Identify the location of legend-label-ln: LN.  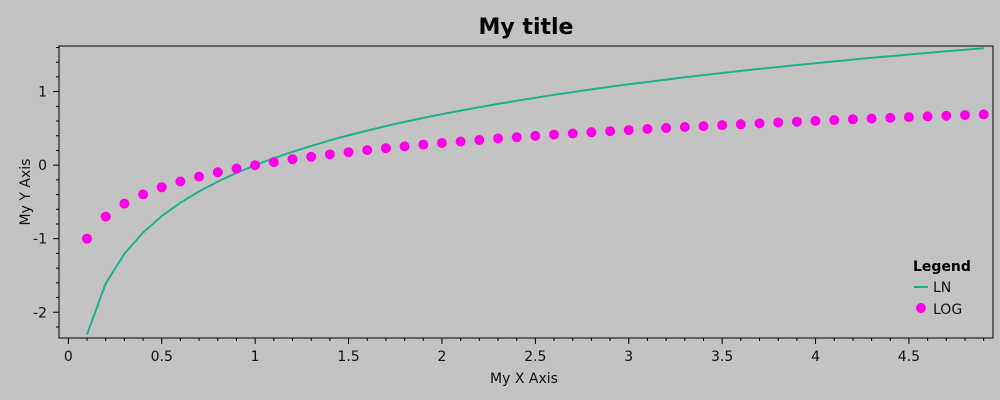
(942, 288).